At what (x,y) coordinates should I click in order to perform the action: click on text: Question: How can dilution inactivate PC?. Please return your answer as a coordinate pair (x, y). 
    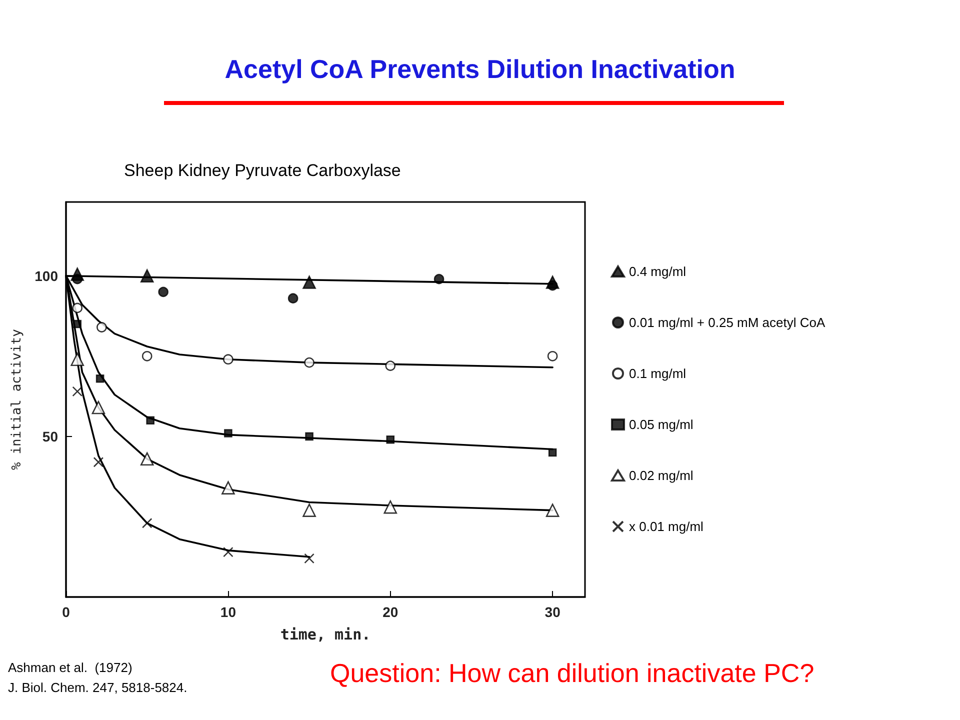
    Looking at the image, I should click on (572, 673).